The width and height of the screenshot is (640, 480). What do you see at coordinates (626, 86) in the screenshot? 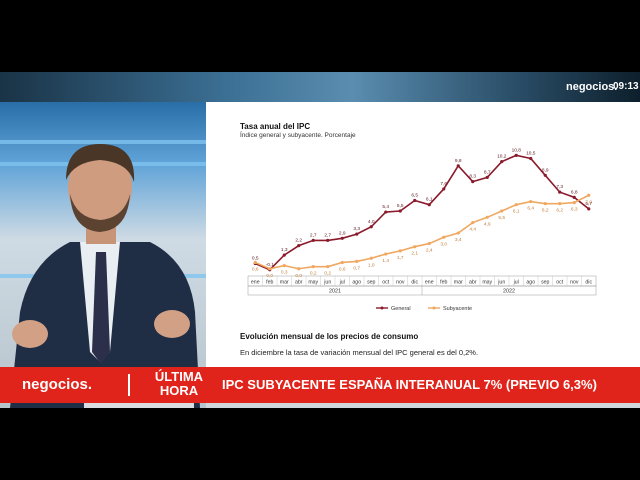
I see `clock: 09:13` at bounding box center [626, 86].